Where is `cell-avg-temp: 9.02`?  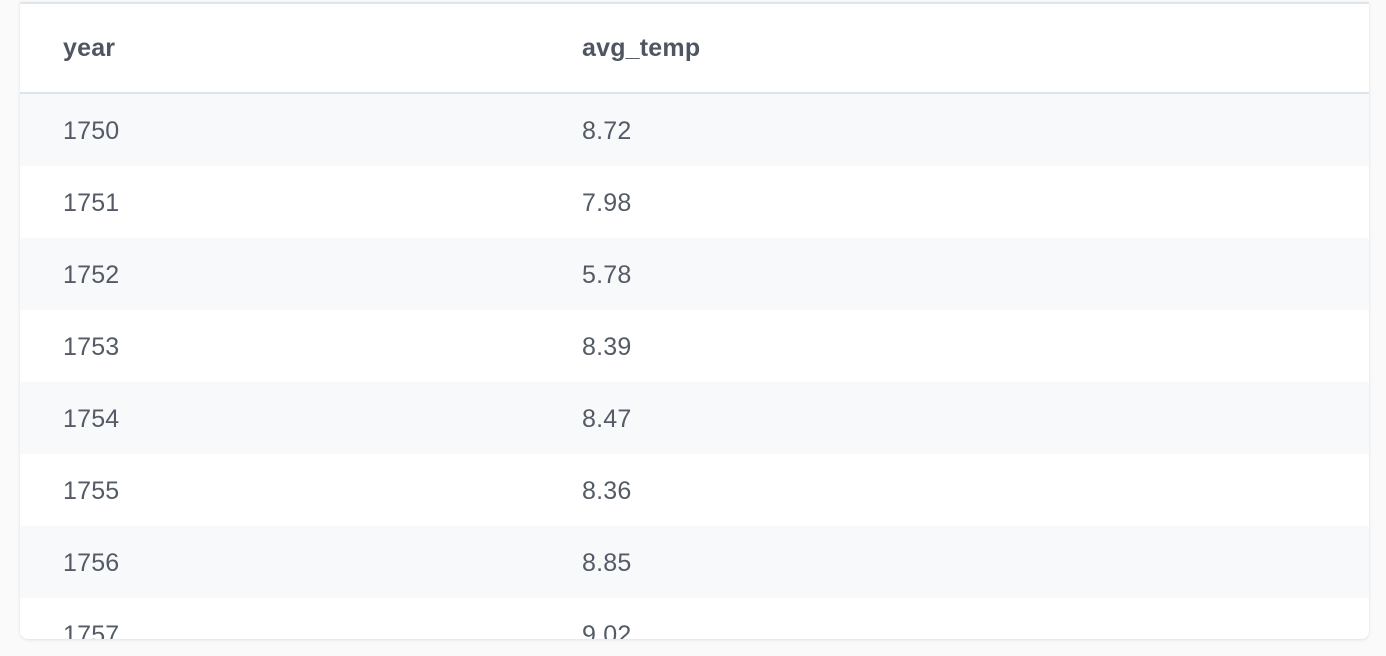 cell-avg-temp: 9.02 is located at coordinates (607, 630).